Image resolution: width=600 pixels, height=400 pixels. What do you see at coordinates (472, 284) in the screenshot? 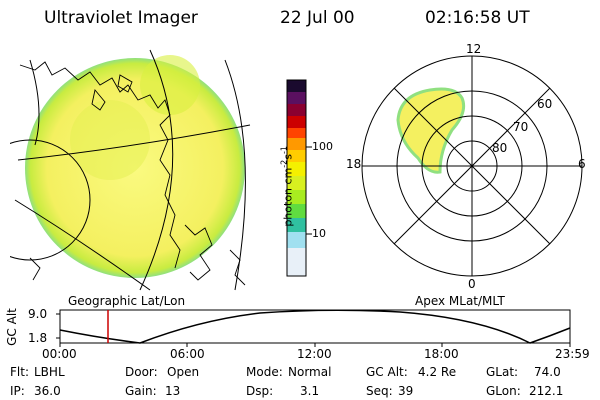
I see `mlt-label-0: 0` at bounding box center [472, 284].